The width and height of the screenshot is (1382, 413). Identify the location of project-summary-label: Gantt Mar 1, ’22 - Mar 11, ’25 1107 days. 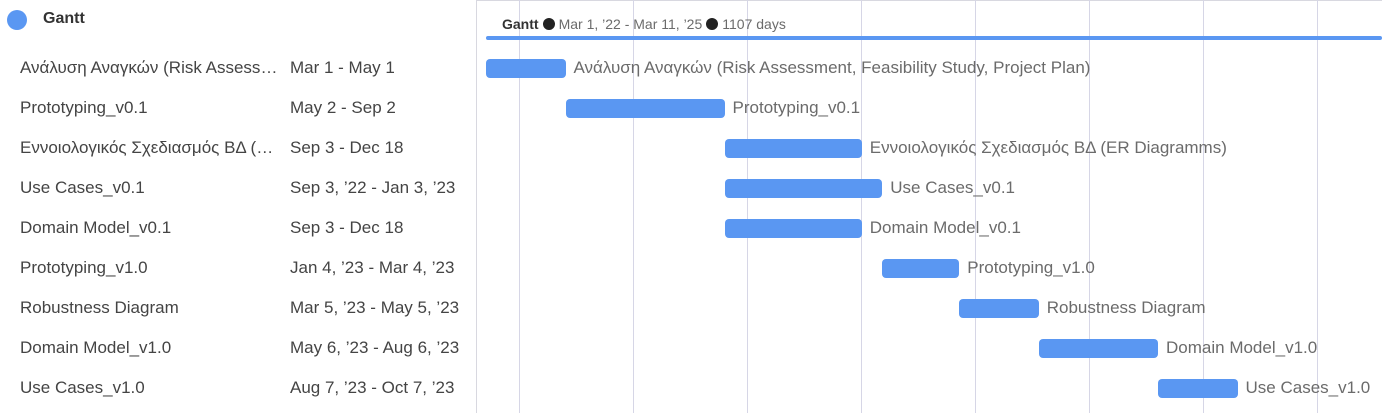
(644, 24).